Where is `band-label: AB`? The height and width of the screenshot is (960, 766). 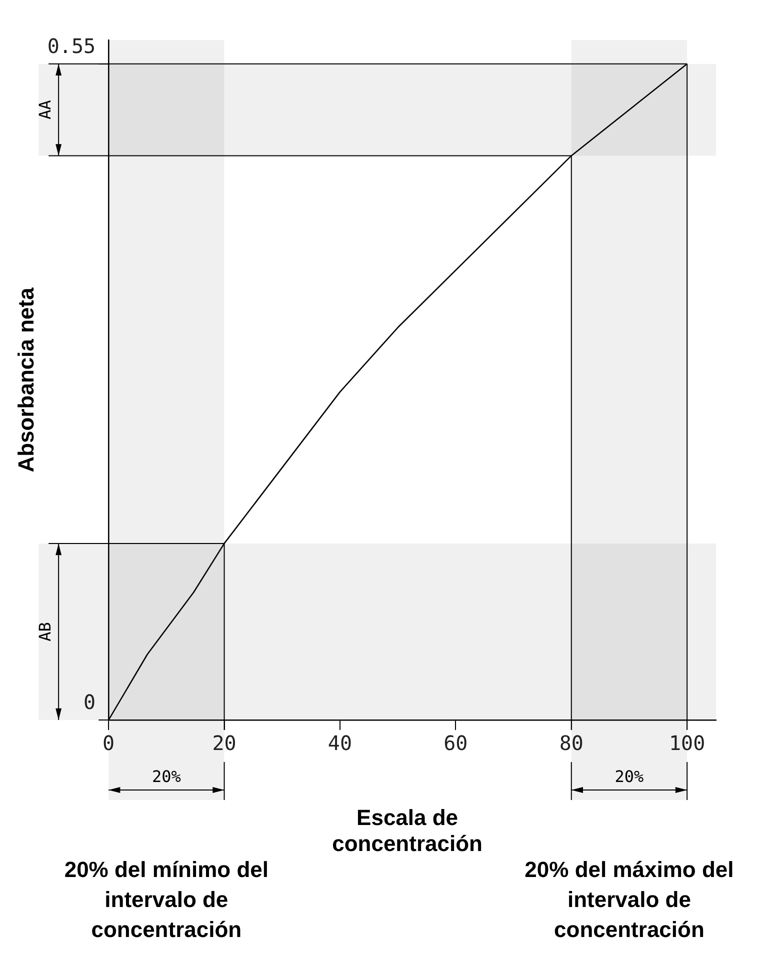
band-label: AB is located at coordinates (45, 632).